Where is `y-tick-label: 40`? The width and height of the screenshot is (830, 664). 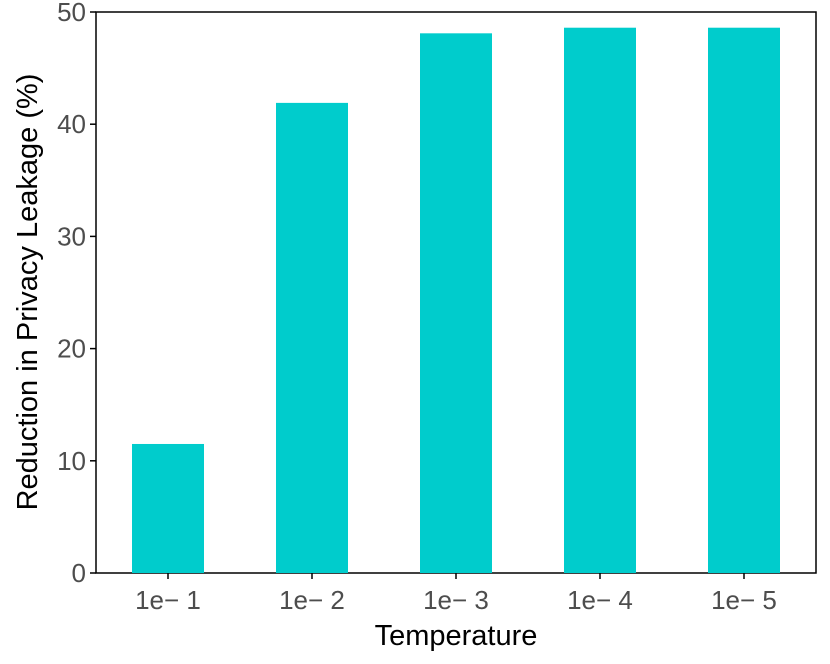
y-tick-label: 40 is located at coordinates (71, 124).